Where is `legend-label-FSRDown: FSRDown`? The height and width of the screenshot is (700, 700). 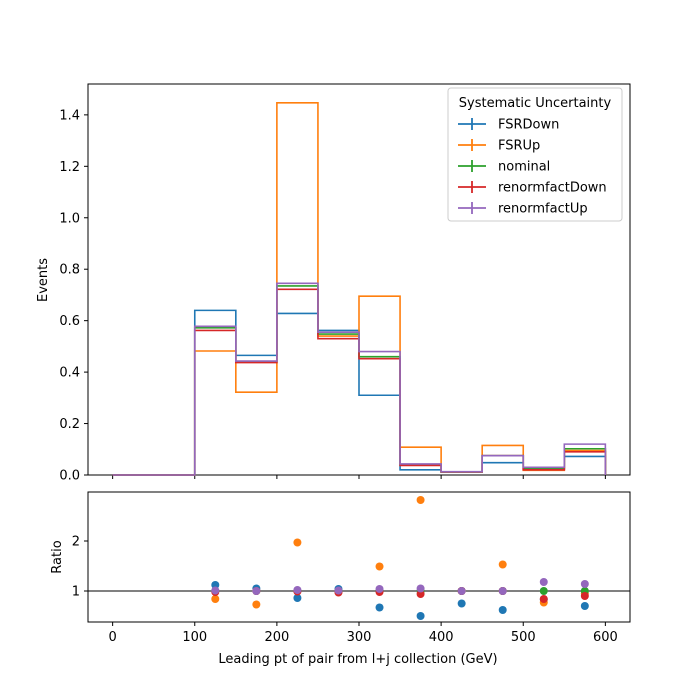
legend-label-FSRDown: FSRDown is located at coordinates (528, 125).